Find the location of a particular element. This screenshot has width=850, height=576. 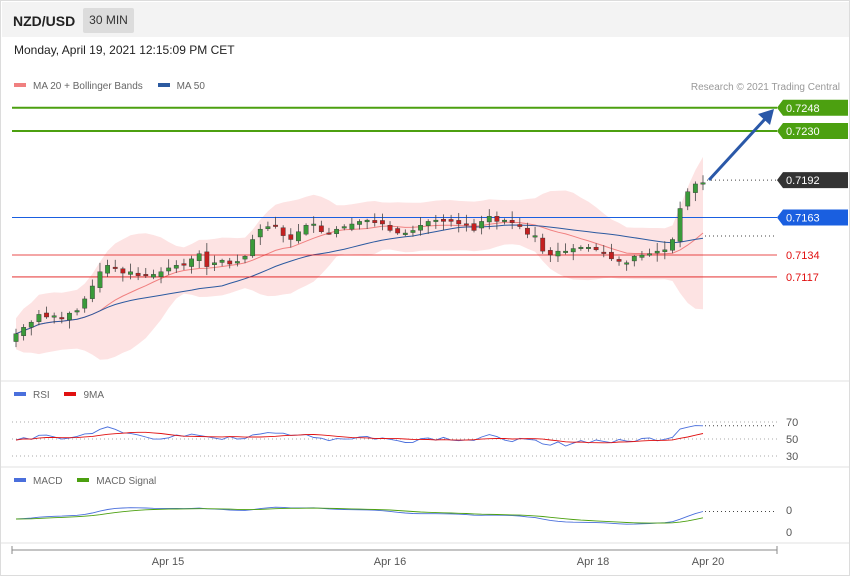

rsi-legend: RSI 9MA is located at coordinates (65, 395).